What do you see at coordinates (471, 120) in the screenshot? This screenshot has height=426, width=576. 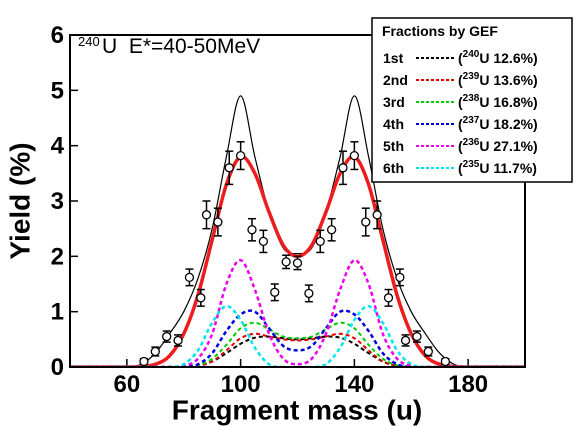 I see `legend-fraction-mass: 237` at bounding box center [471, 120].